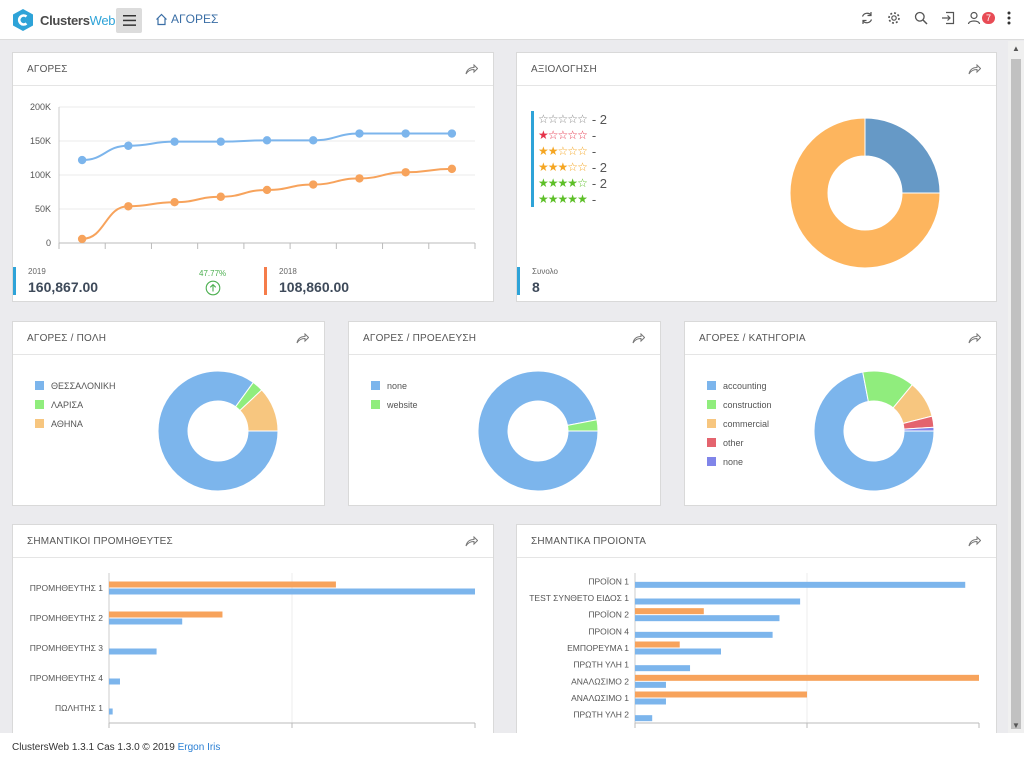 Image resolution: width=1024 pixels, height=768 pixels. I want to click on panel-title: ΑΓΟΡΕΣ, so click(47, 69).